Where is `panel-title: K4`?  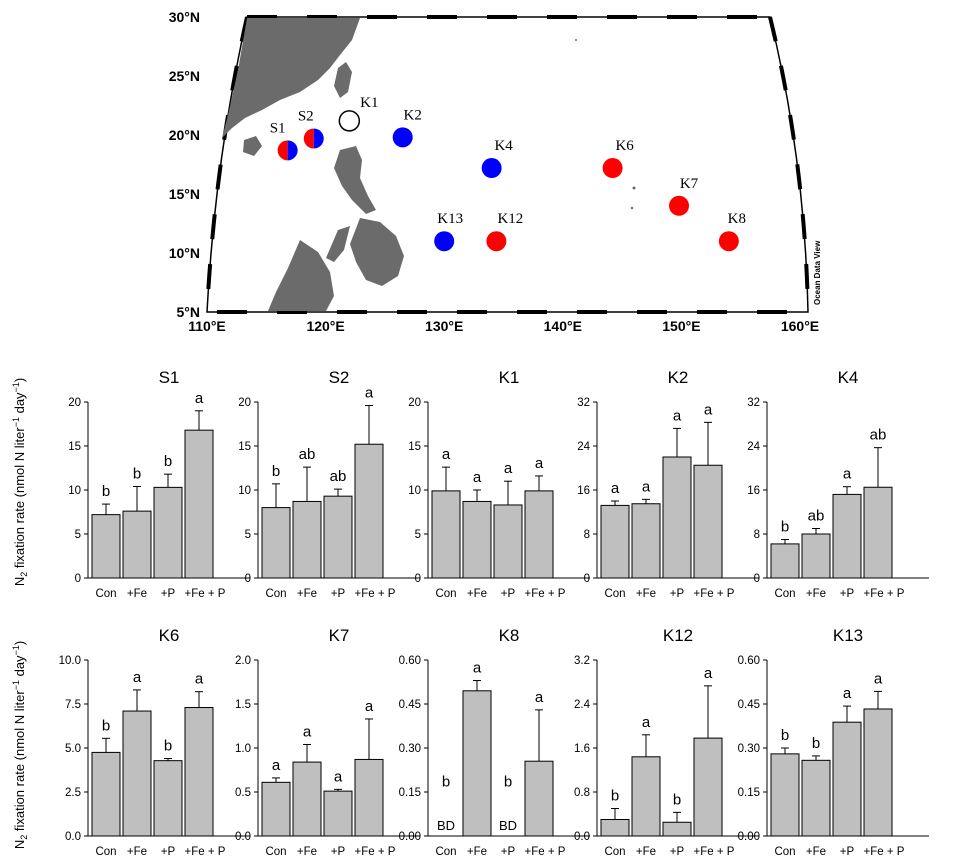
panel-title: K4 is located at coordinates (848, 377).